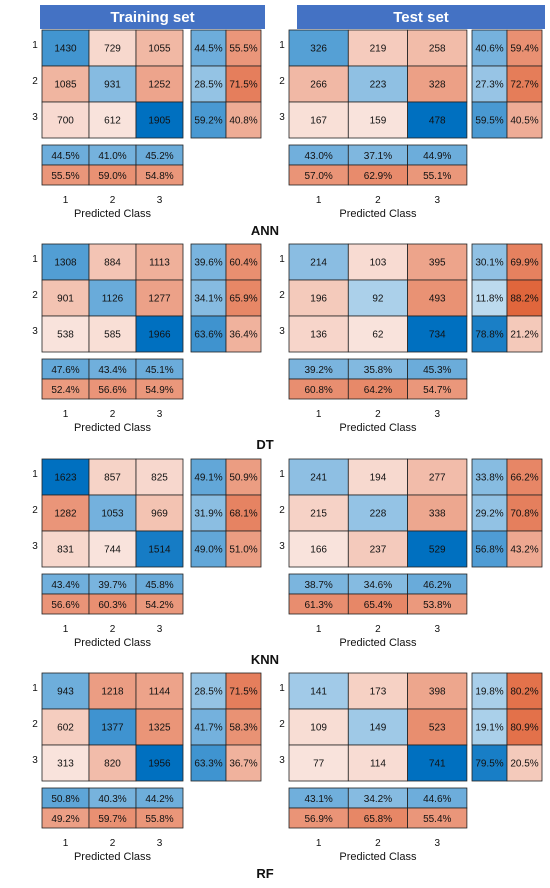  I want to click on row-summary-value: 28.5%, so click(208, 85).